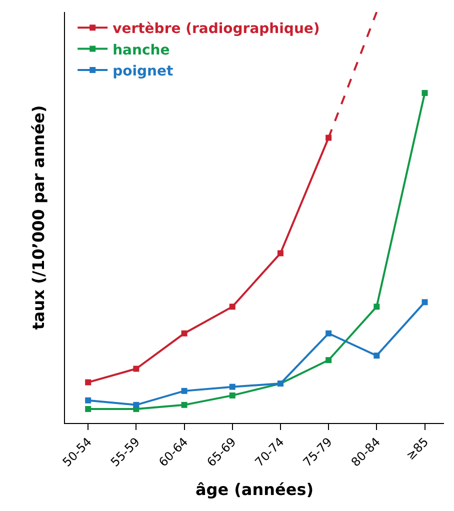 The image size is (454, 511). What do you see at coordinates (254, 490) in the screenshot?
I see `x-axis-title: âge (années)` at bounding box center [254, 490].